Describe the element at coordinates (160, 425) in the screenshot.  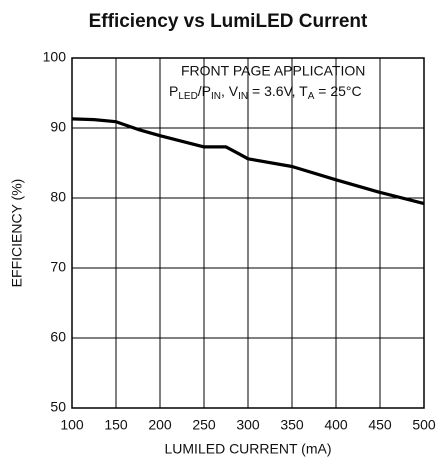
I see `x-tick-label: 200` at that location.